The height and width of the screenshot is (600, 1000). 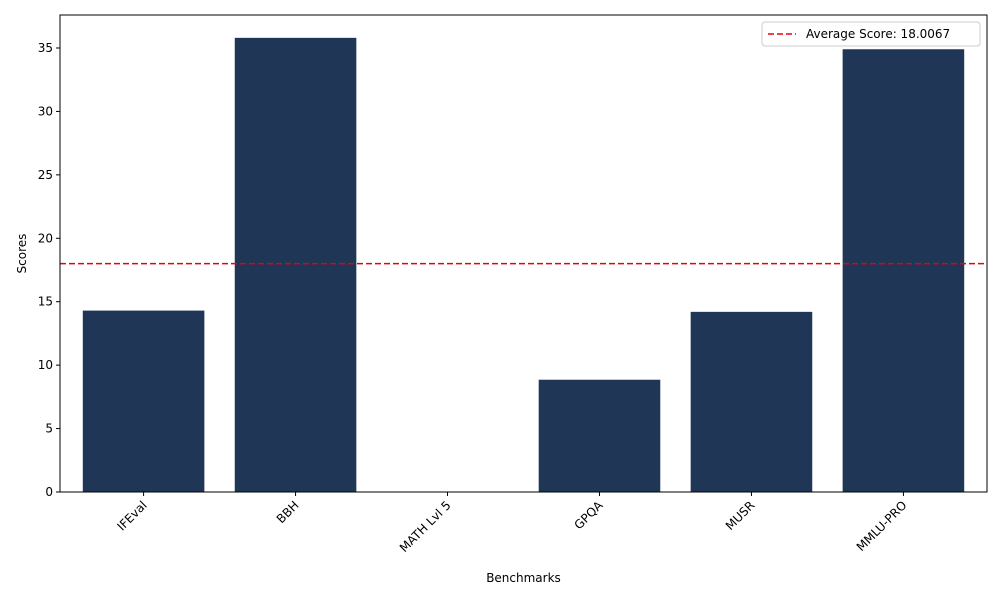 I want to click on legend-box, so click(x=871, y=34).